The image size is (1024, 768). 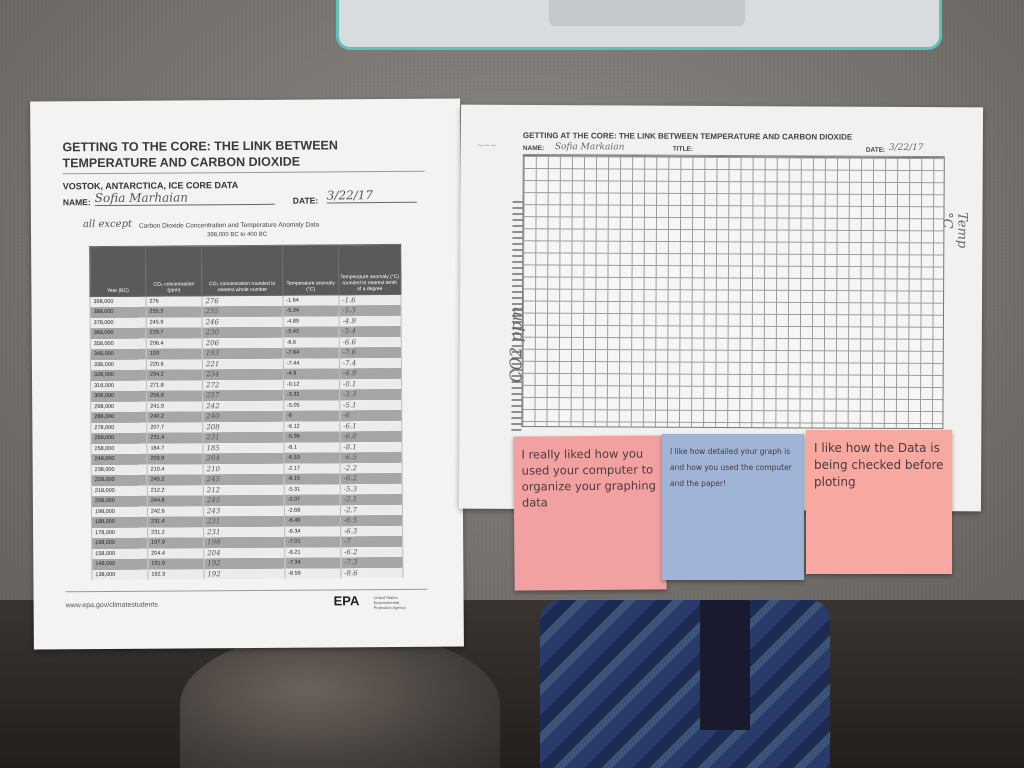 What do you see at coordinates (311, 332) in the screenshot?
I see `table-cell: -5.42` at bounding box center [311, 332].